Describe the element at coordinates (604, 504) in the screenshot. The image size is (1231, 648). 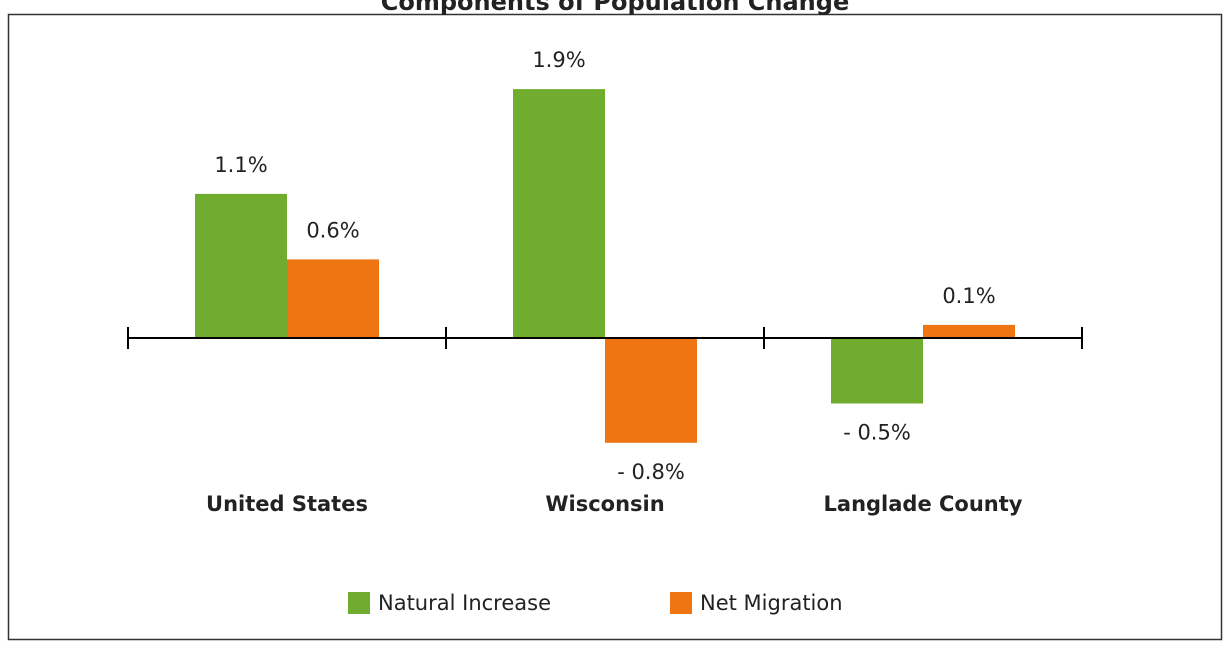
I see `x-tick-label: Wisconsin` at that location.